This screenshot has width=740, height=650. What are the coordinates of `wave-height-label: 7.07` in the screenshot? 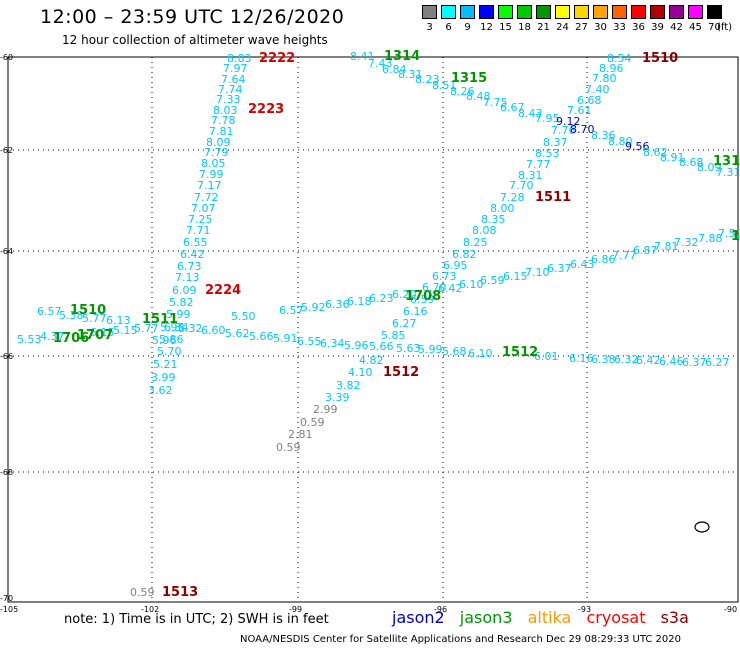 It's located at (203, 208).